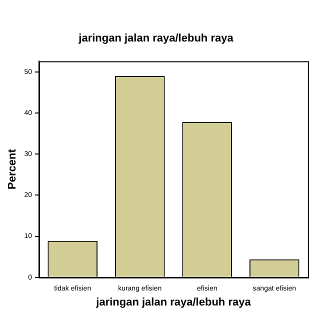  Describe the element at coordinates (156, 38) in the screenshot. I see `chart-title: jaringan jalan raya/lebuh raya` at that location.